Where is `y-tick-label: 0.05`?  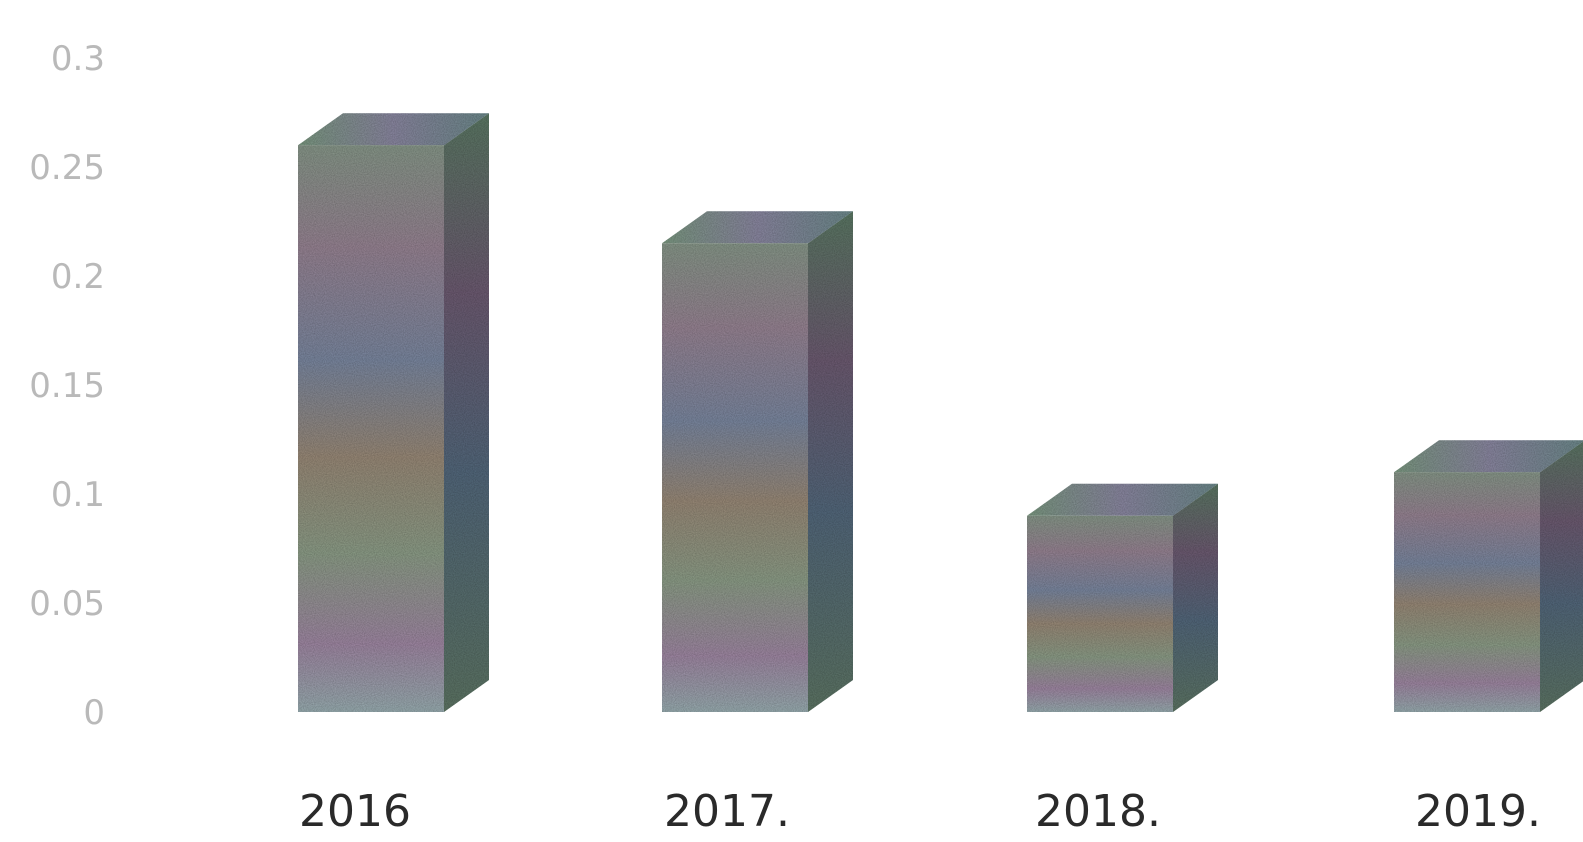
y-tick-label: 0.05 is located at coordinates (67, 604).